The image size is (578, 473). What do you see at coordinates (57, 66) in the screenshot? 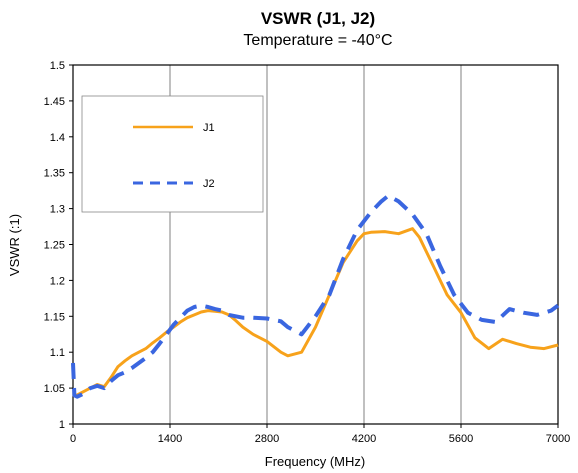
I see `y-tick-label: 1.5` at bounding box center [57, 66].